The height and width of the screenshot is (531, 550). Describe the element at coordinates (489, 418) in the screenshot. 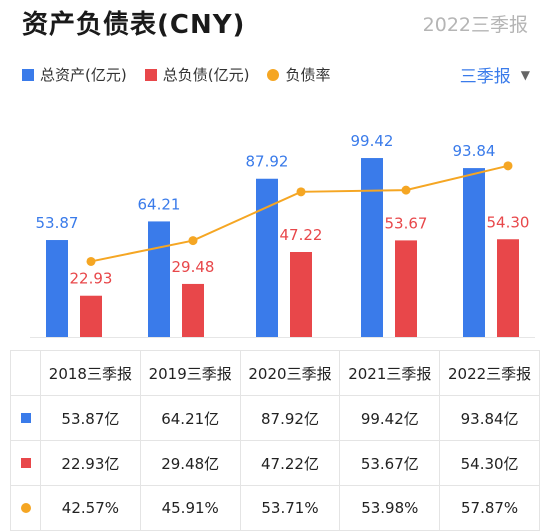

I see `table-cell: 93.84亿` at that location.